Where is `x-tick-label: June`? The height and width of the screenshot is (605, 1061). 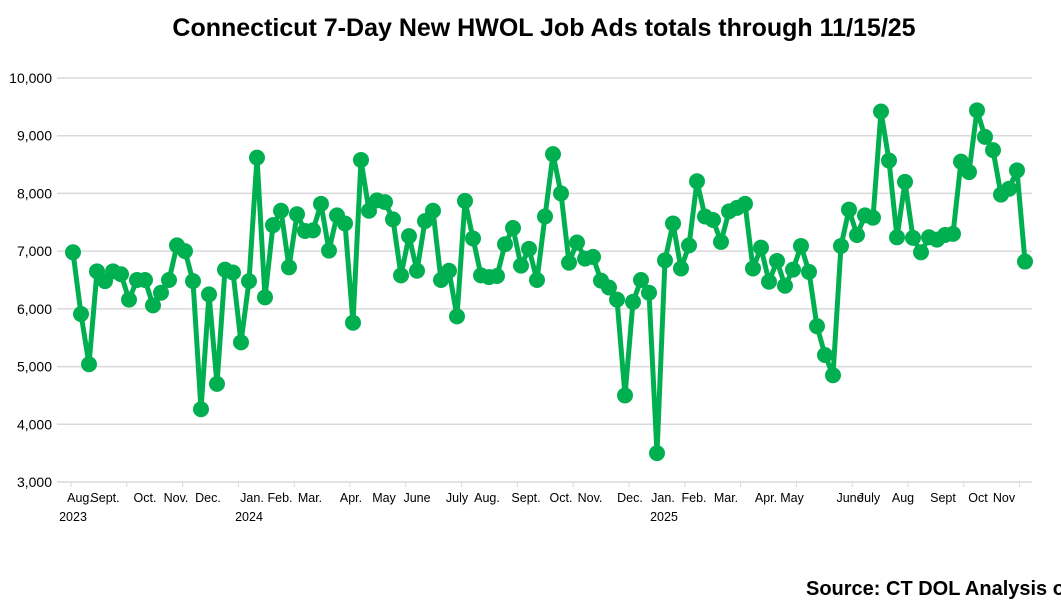 x-tick-label: June is located at coordinates (416, 498).